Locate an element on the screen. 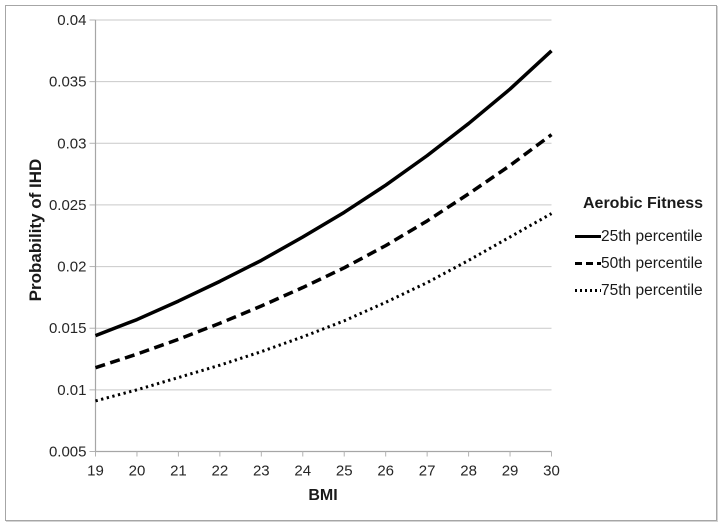 This screenshot has height=526, width=721. svg-text: 30 is located at coordinates (551, 471).